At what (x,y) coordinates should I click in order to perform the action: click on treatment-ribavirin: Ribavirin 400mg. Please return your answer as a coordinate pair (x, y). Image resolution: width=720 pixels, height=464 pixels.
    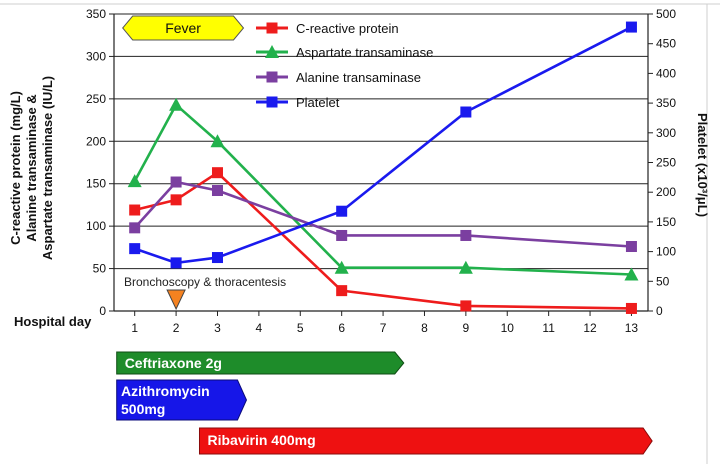
    Looking at the image, I should click on (425, 441).